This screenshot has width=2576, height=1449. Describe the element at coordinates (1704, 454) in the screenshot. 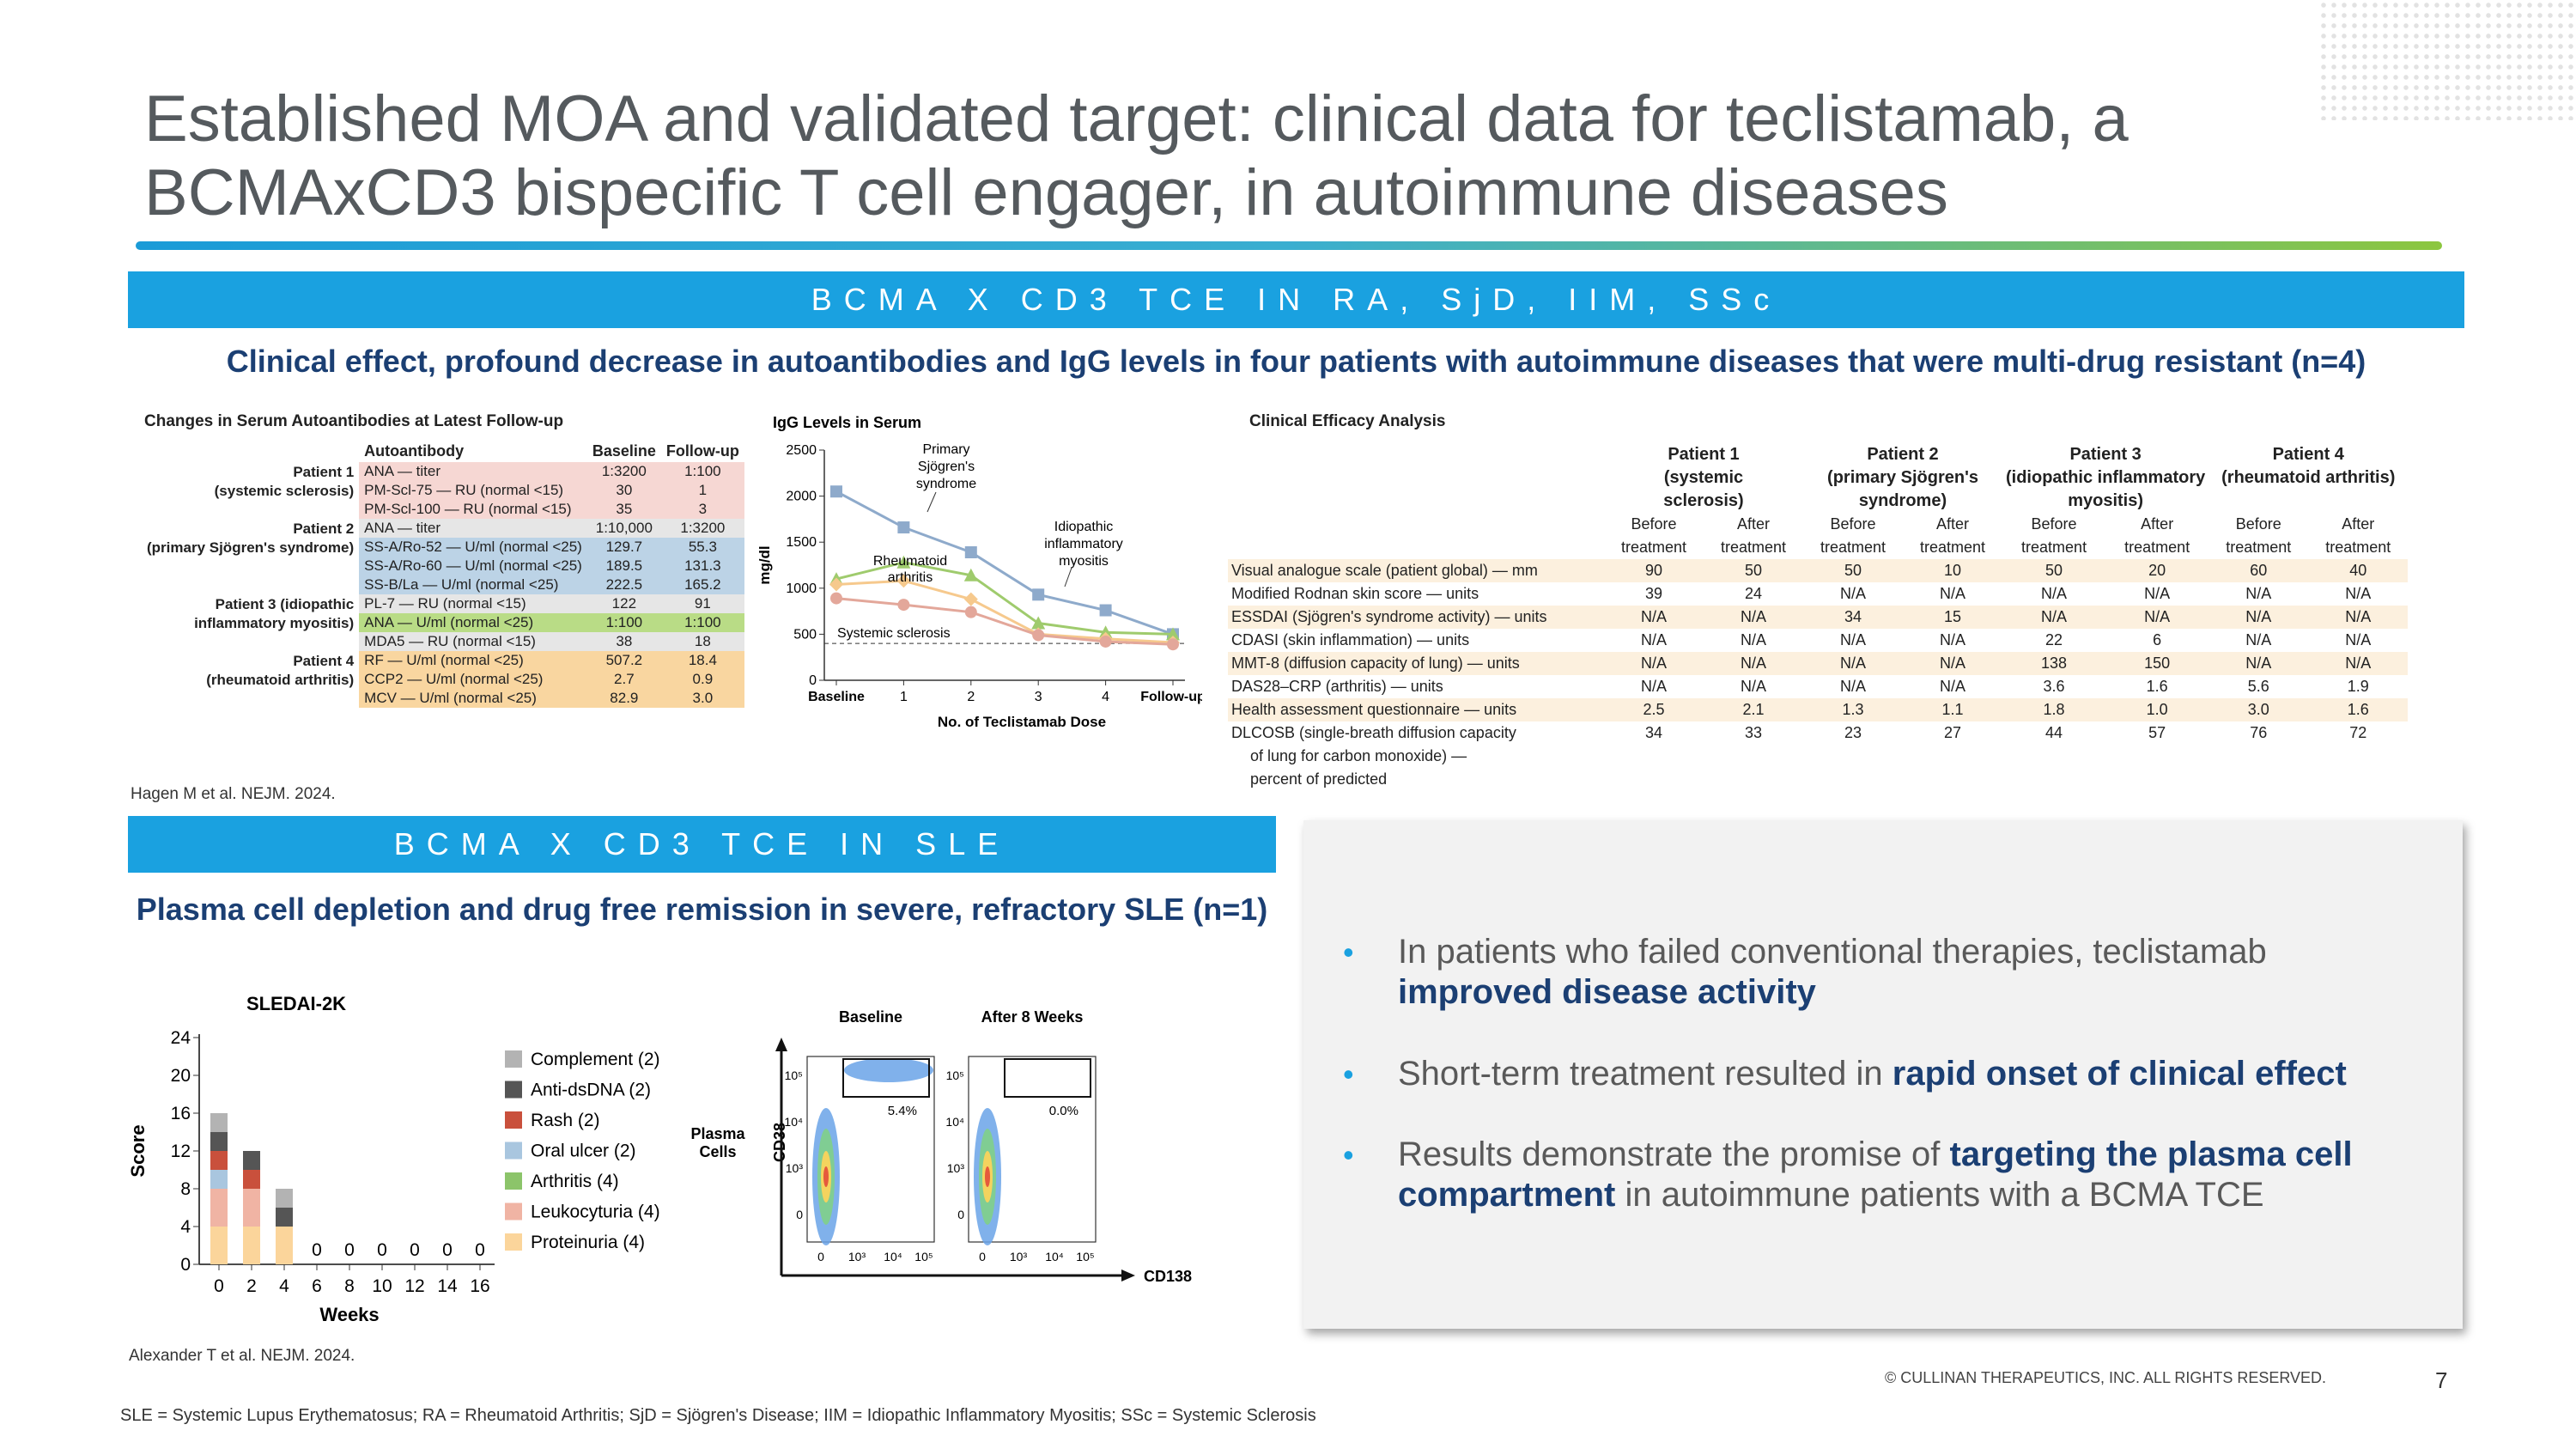

I see `patient-header: Patient 1` at that location.